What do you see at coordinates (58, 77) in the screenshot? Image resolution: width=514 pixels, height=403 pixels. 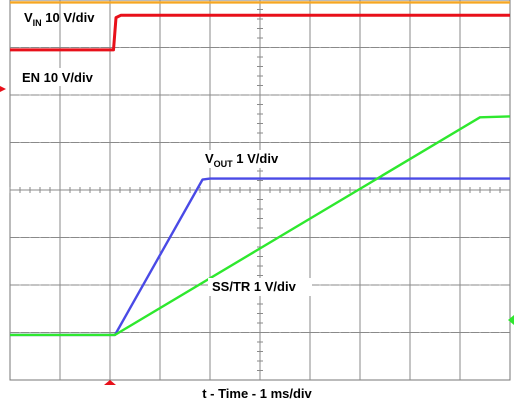 I see `label-en: EN 10 V/div` at bounding box center [58, 77].